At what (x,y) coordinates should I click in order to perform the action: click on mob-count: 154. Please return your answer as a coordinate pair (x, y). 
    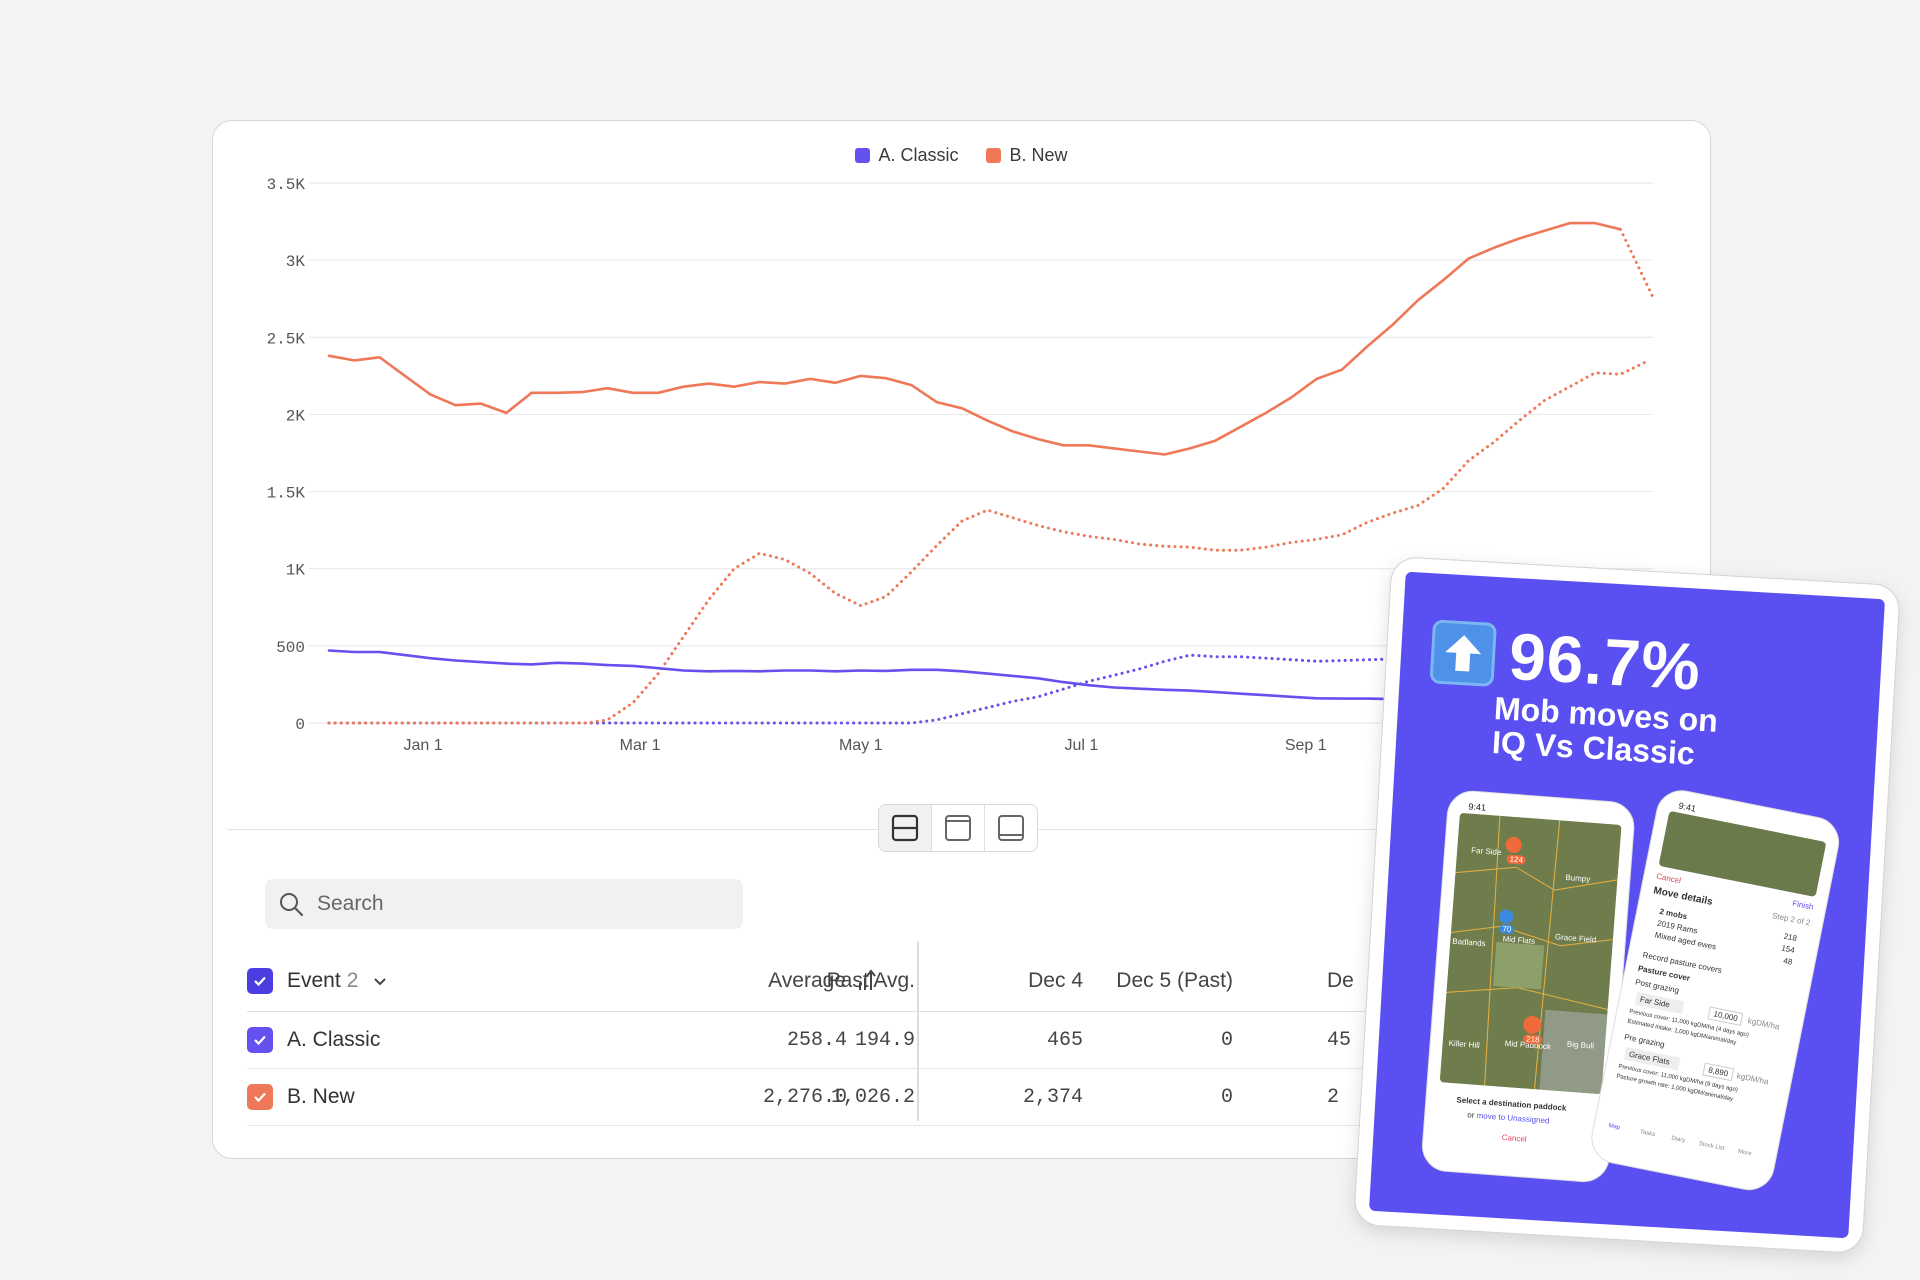
    Looking at the image, I should click on (1788, 949).